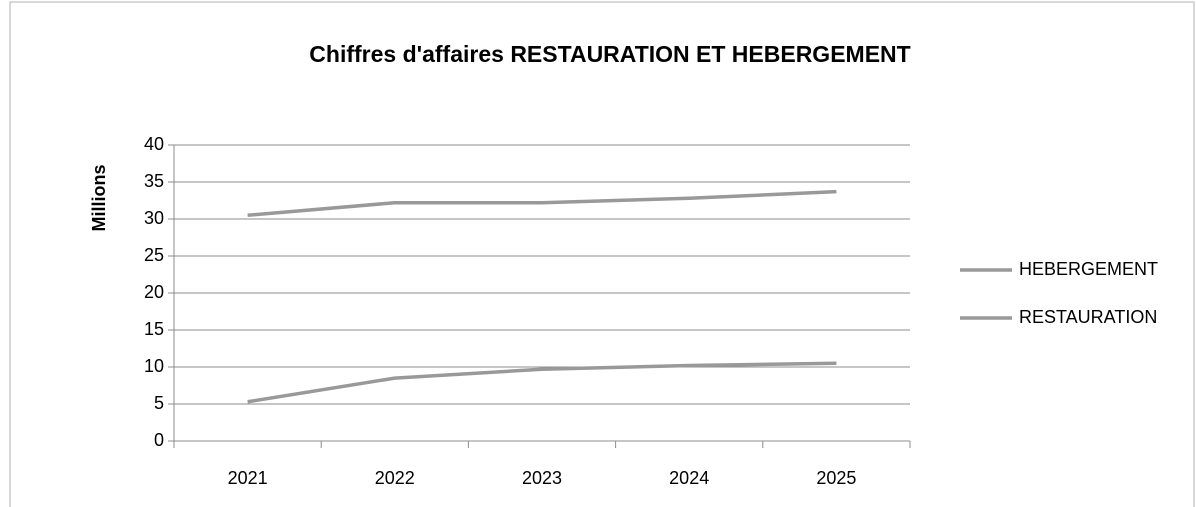 This screenshot has height=507, width=1196. I want to click on legend-label: RESTAURATION, so click(1088, 317).